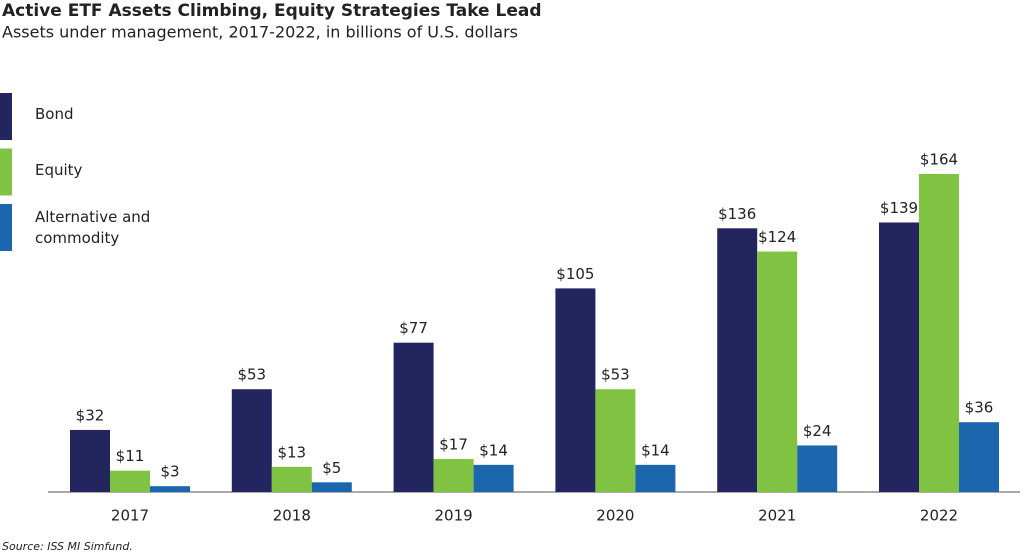 The image size is (1024, 558). I want to click on x-tick-label: 2021, so click(777, 516).